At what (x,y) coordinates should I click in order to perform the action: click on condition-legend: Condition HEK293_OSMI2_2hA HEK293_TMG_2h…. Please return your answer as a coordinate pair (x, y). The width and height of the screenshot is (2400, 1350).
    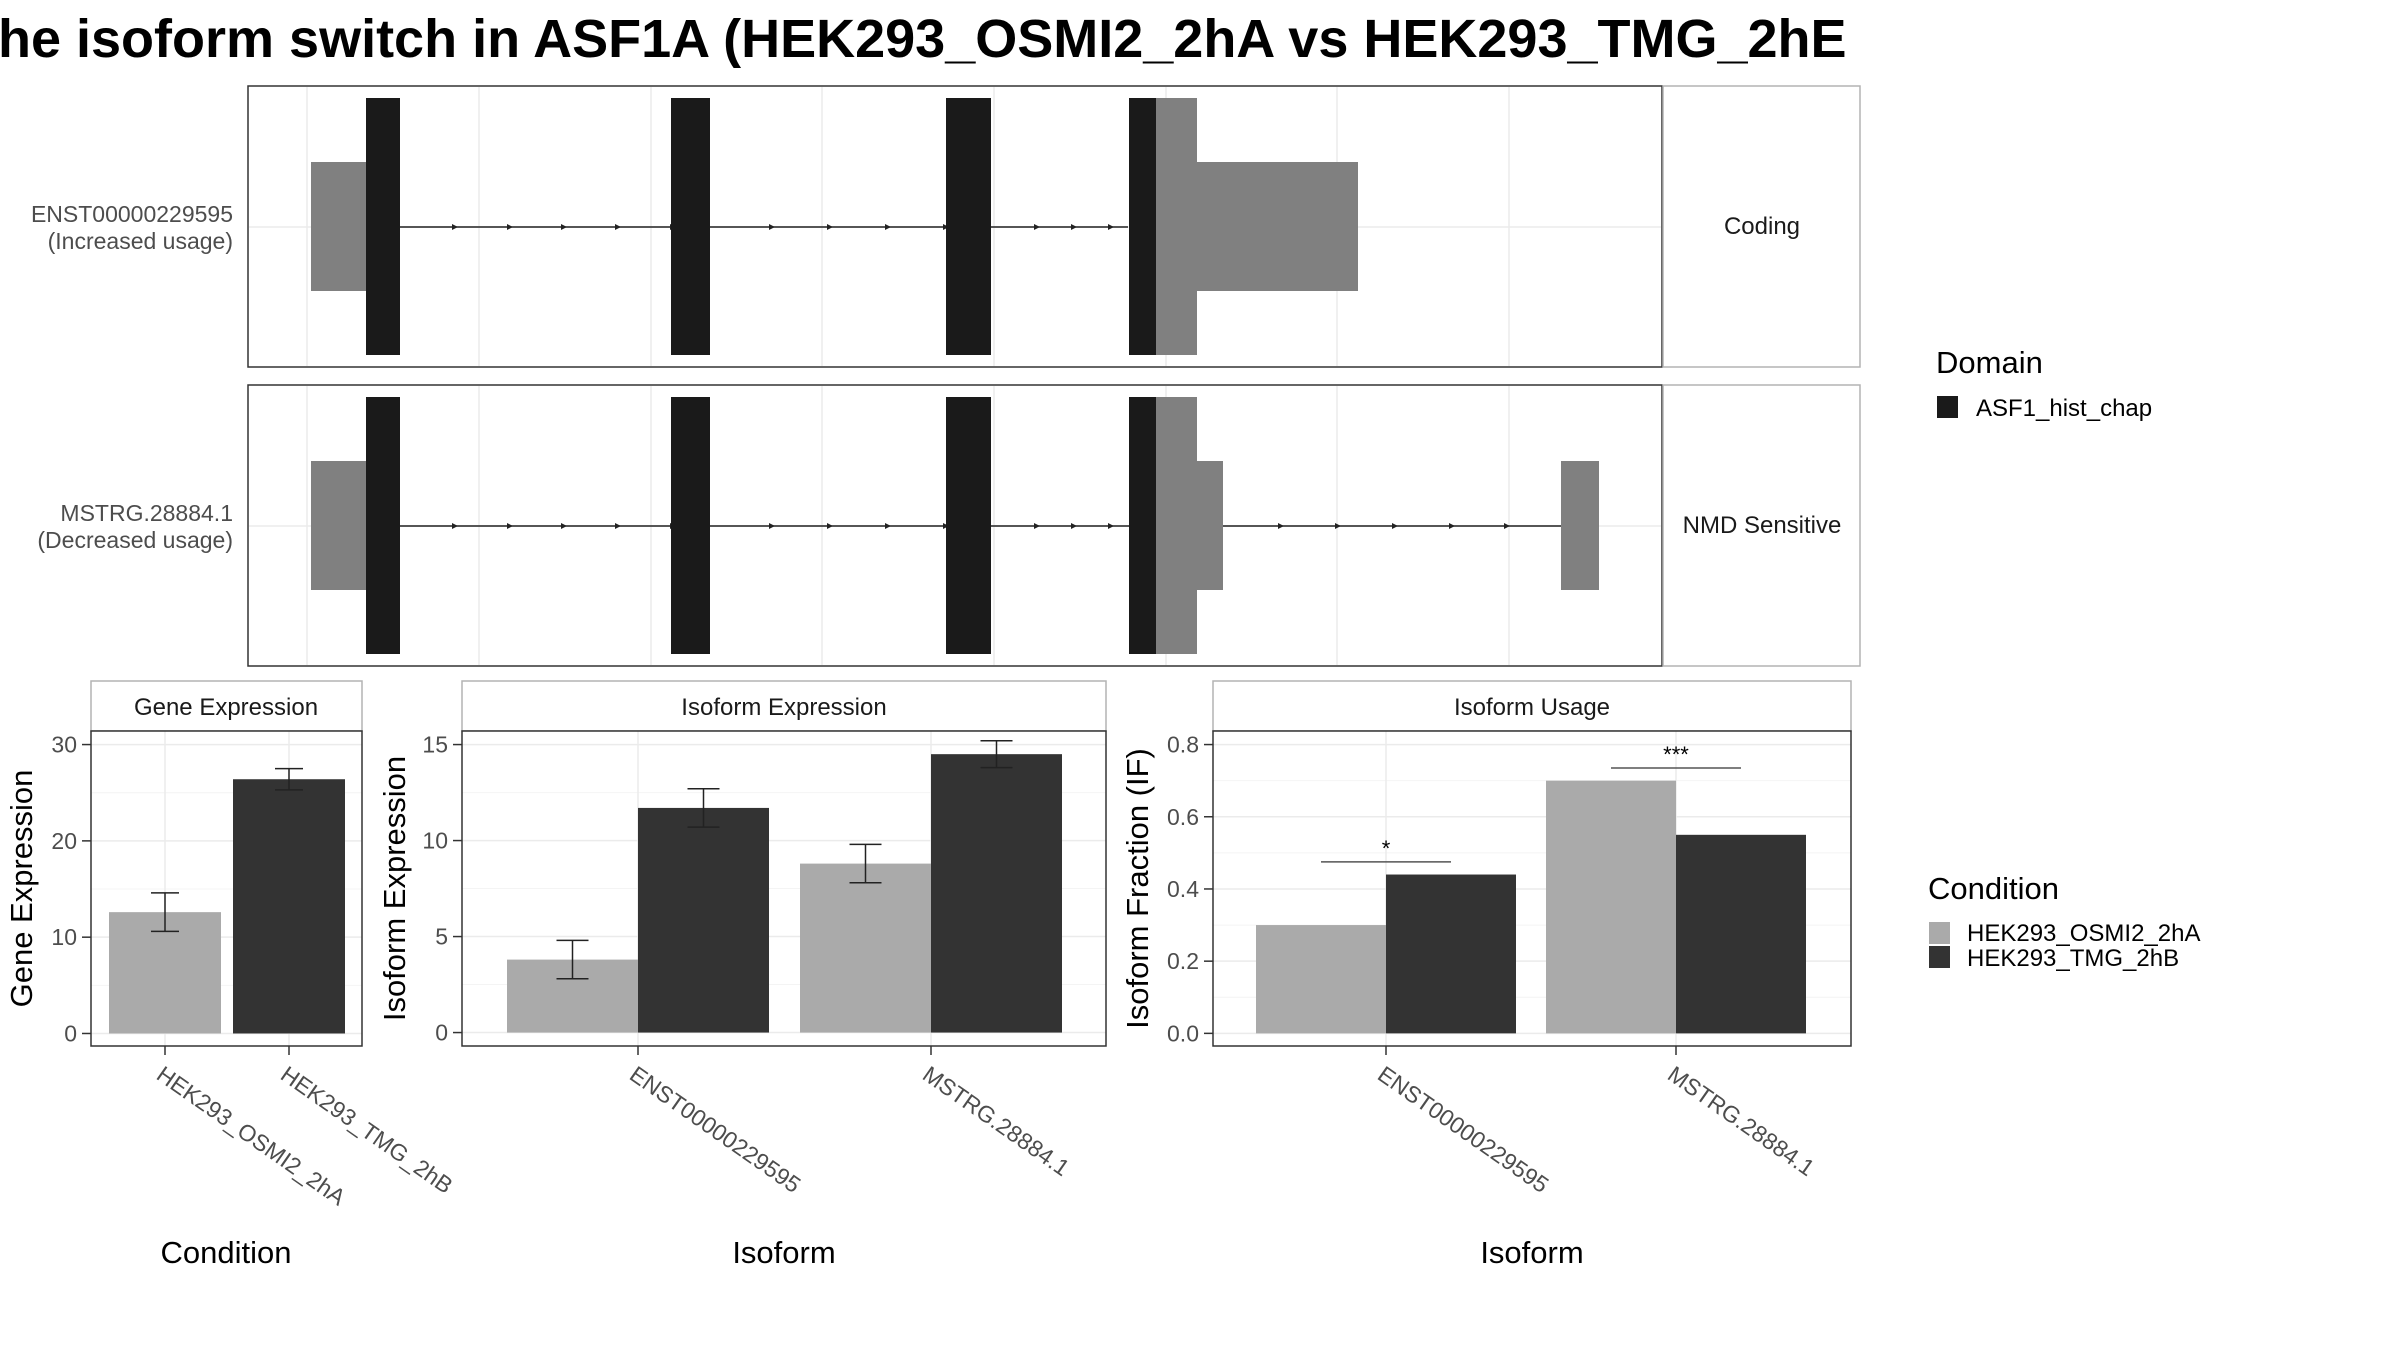
    Looking at the image, I should click on (2064, 921).